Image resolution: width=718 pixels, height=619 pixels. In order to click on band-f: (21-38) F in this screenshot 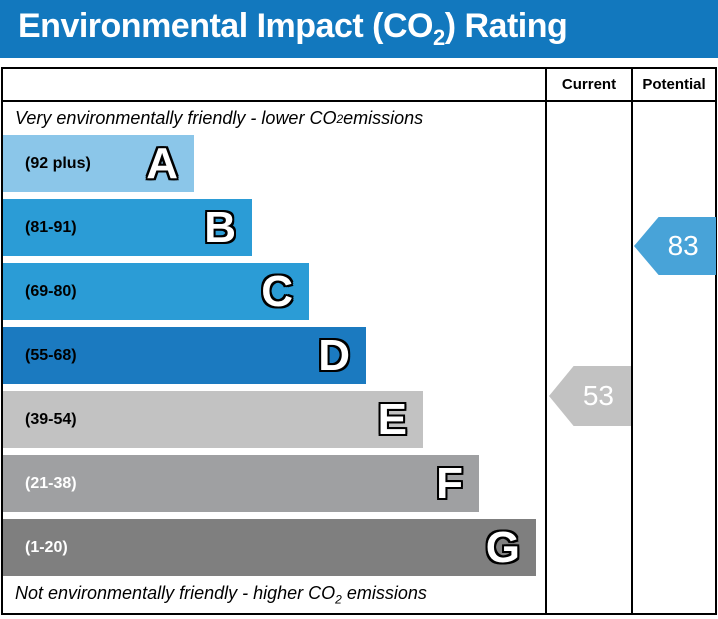, I will do `click(241, 483)`.